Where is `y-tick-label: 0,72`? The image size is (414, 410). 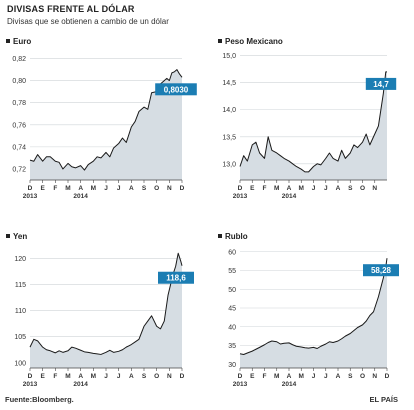
y-tick-label: 0,72 is located at coordinates (19, 169).